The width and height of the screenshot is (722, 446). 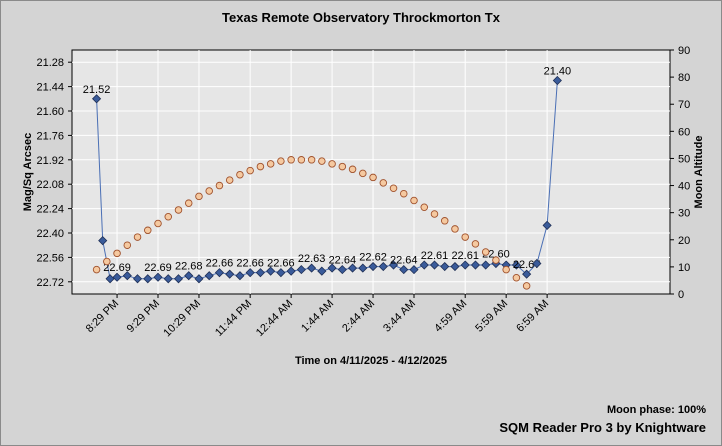 What do you see at coordinates (681, 295) in the screenshot?
I see `right-tick-label: 0` at bounding box center [681, 295].